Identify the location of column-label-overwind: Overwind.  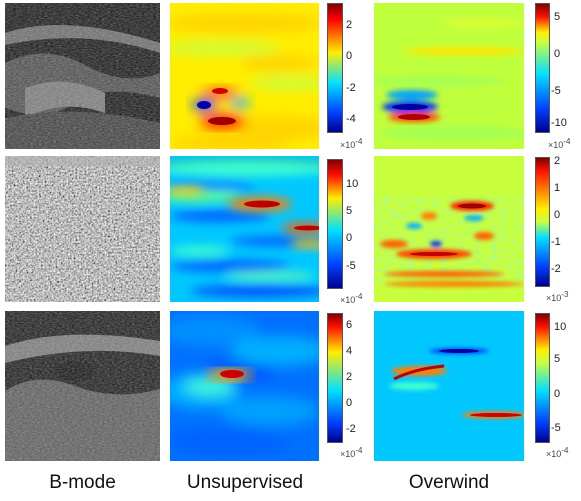
(449, 482).